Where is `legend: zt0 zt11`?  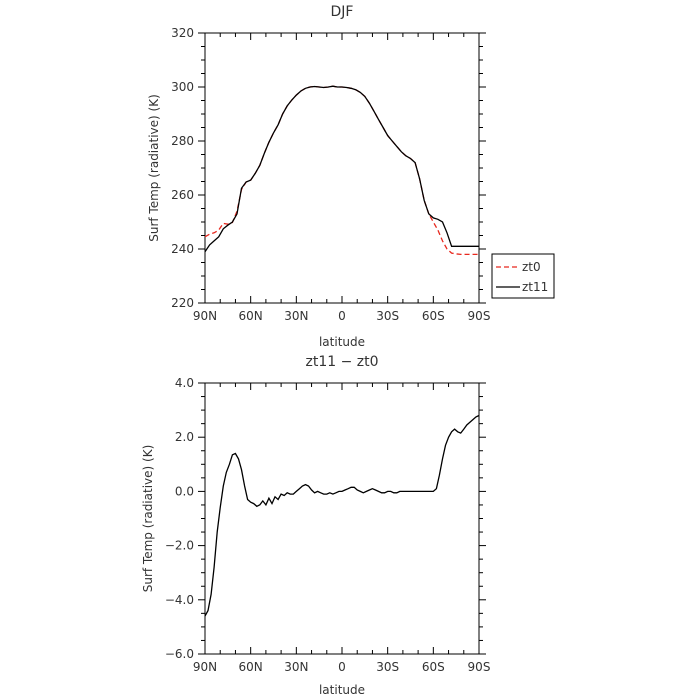 legend: zt0 zt11 is located at coordinates (523, 276).